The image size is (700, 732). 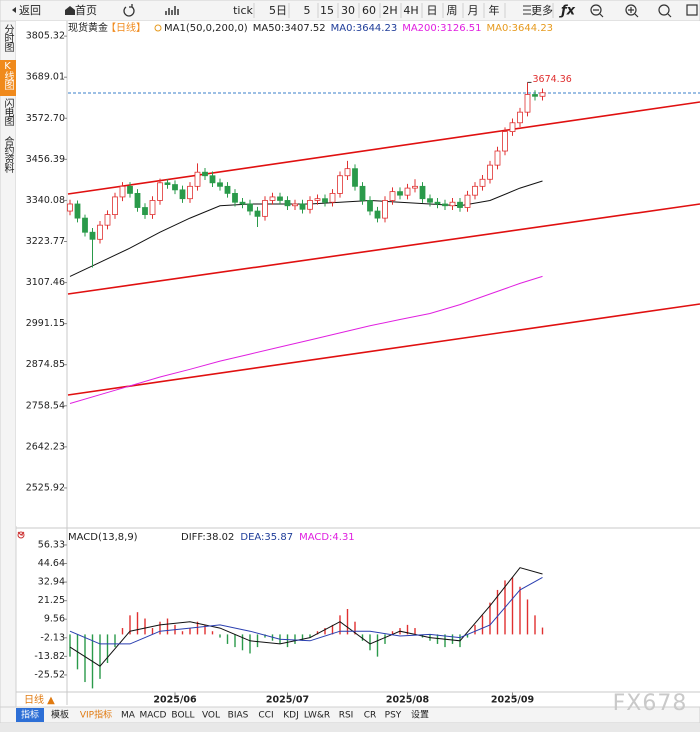 I want to click on macd-y-tick-label: -25.52, so click(x=49, y=674).